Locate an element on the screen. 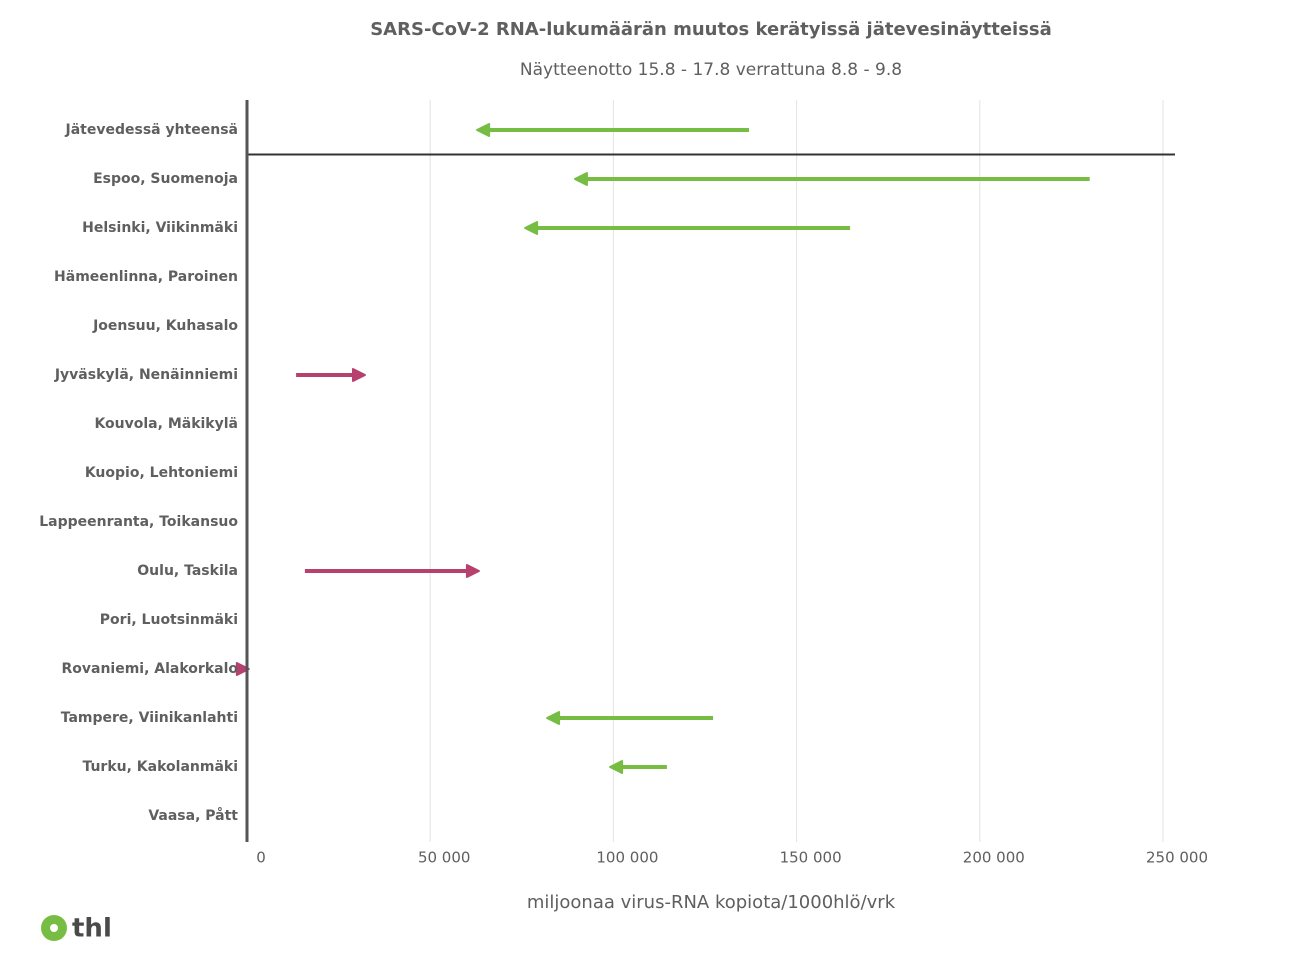 Image resolution: width=1302 pixels, height=954 pixels. y-tick-label: Rovaniemi, Alakorkalo is located at coordinates (149, 669).